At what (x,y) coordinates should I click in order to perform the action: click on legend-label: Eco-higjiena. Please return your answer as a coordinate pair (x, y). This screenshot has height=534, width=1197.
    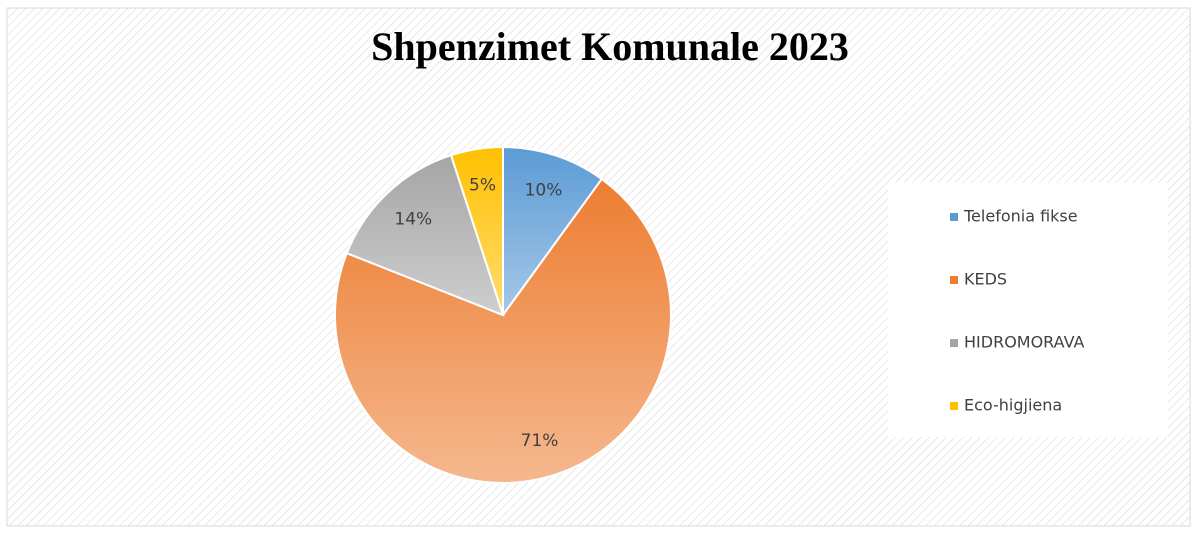
    Looking at the image, I should click on (1013, 405).